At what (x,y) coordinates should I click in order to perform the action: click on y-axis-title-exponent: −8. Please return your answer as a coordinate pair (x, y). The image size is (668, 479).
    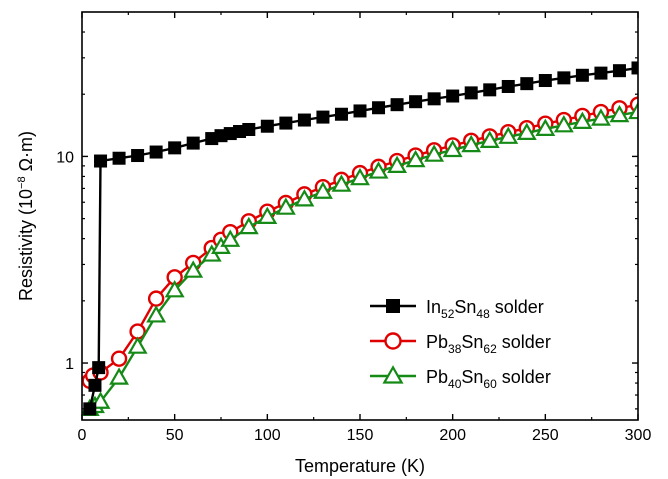
    Looking at the image, I should click on (22, 182).